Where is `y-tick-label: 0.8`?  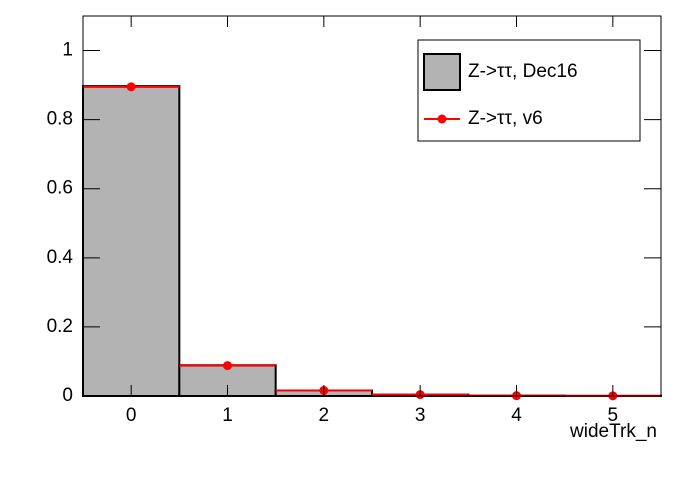 y-tick-label: 0.8 is located at coordinates (60, 119).